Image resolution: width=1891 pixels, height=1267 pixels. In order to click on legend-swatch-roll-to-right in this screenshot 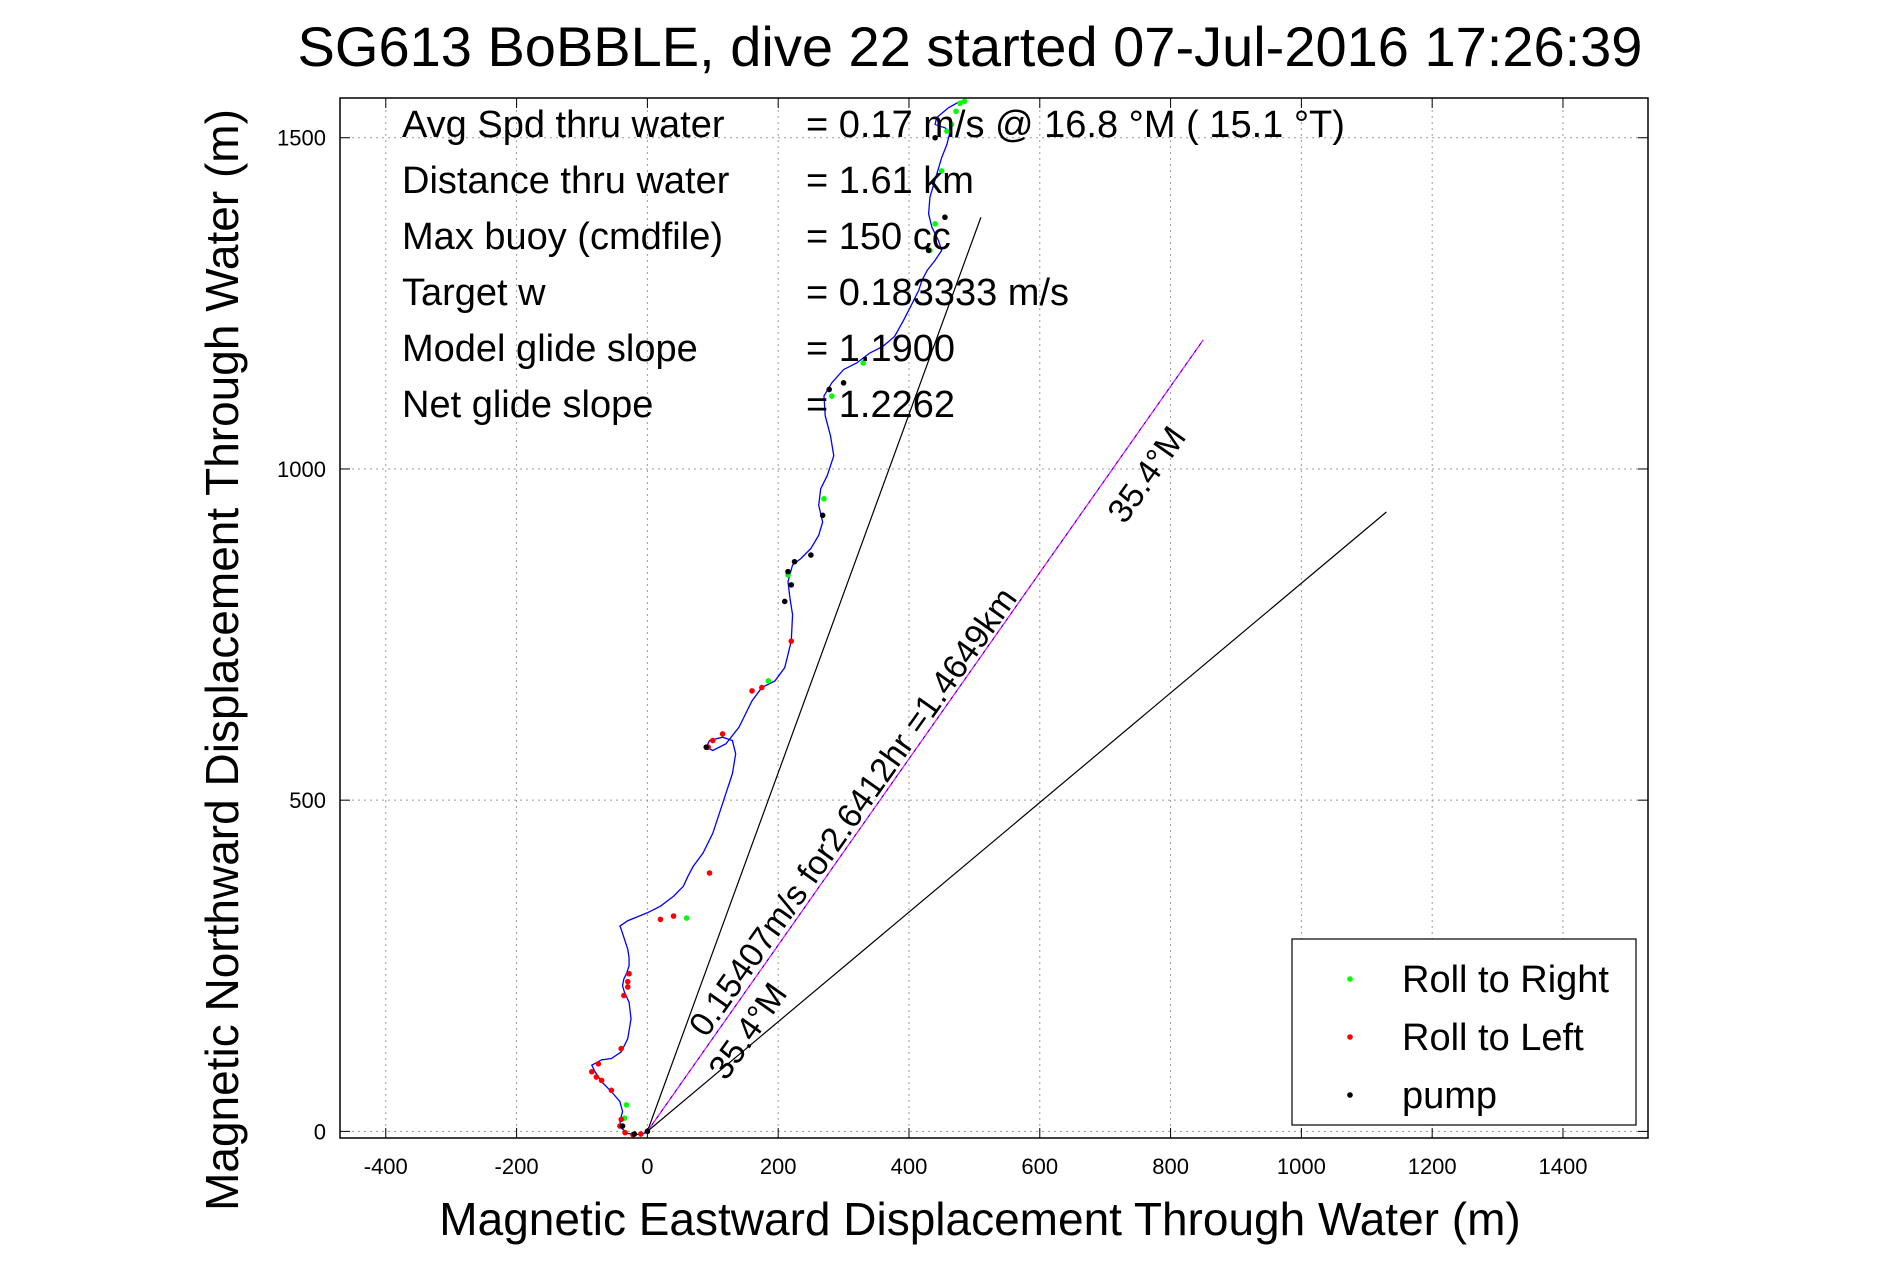, I will do `click(1350, 979)`.